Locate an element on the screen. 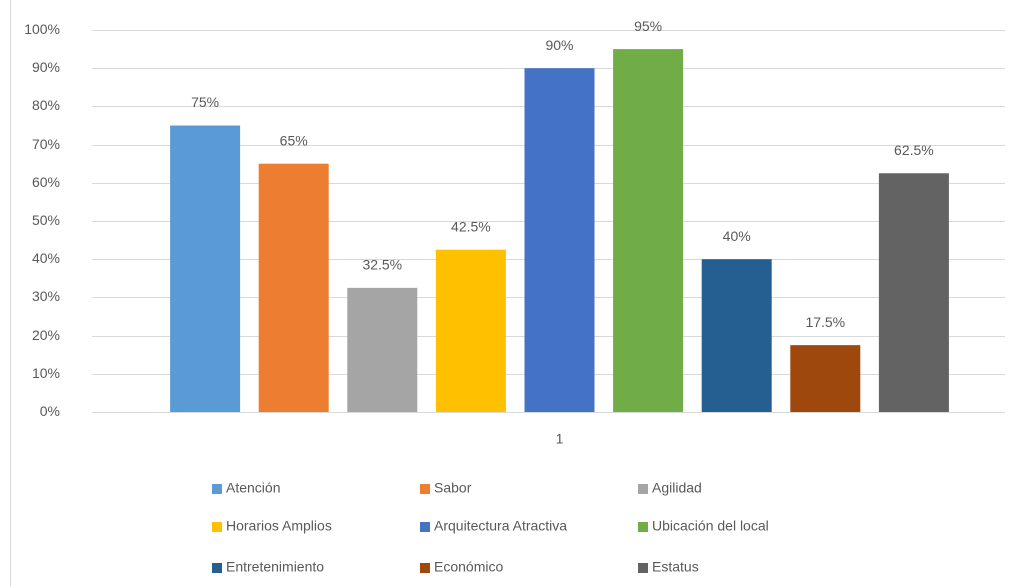  y-tick-label: 0% is located at coordinates (50, 411).